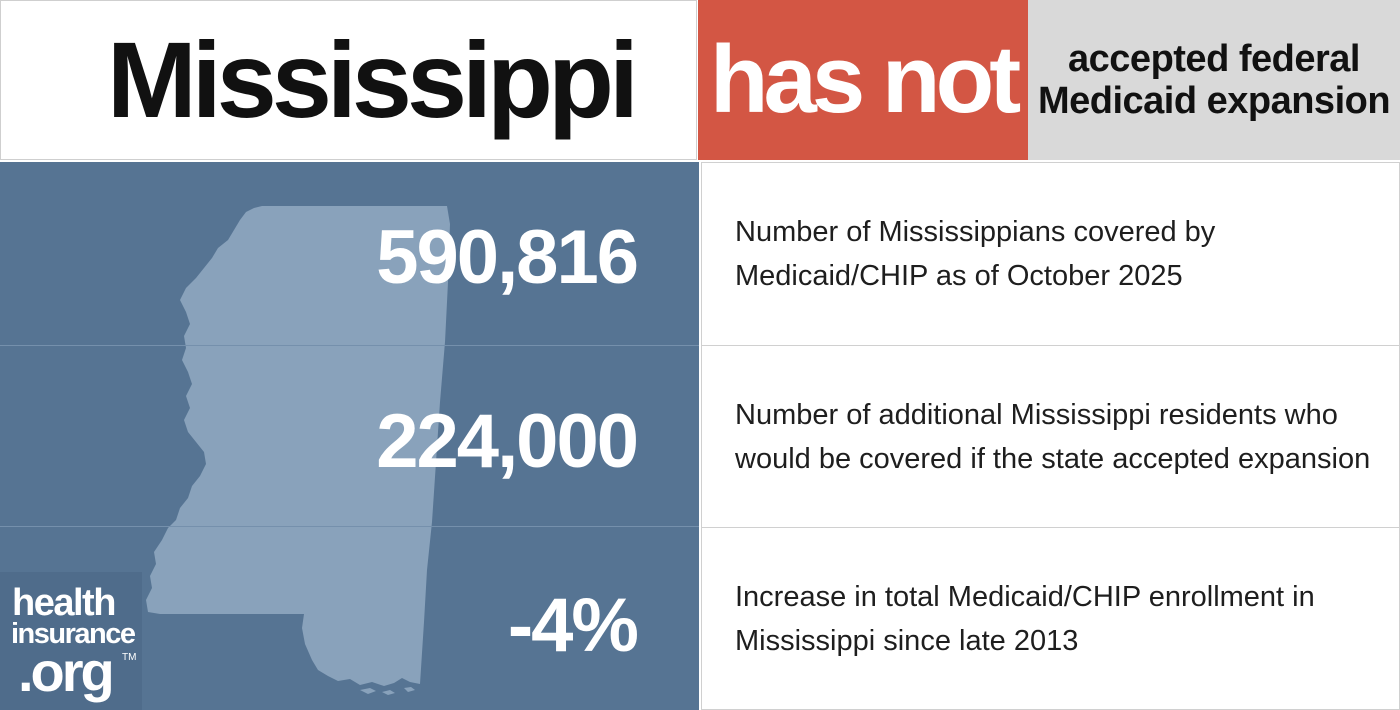 Image resolution: width=1400 pixels, height=710 pixels. Describe the element at coordinates (298, 450) in the screenshot. I see `mississippi-map-icon` at that location.